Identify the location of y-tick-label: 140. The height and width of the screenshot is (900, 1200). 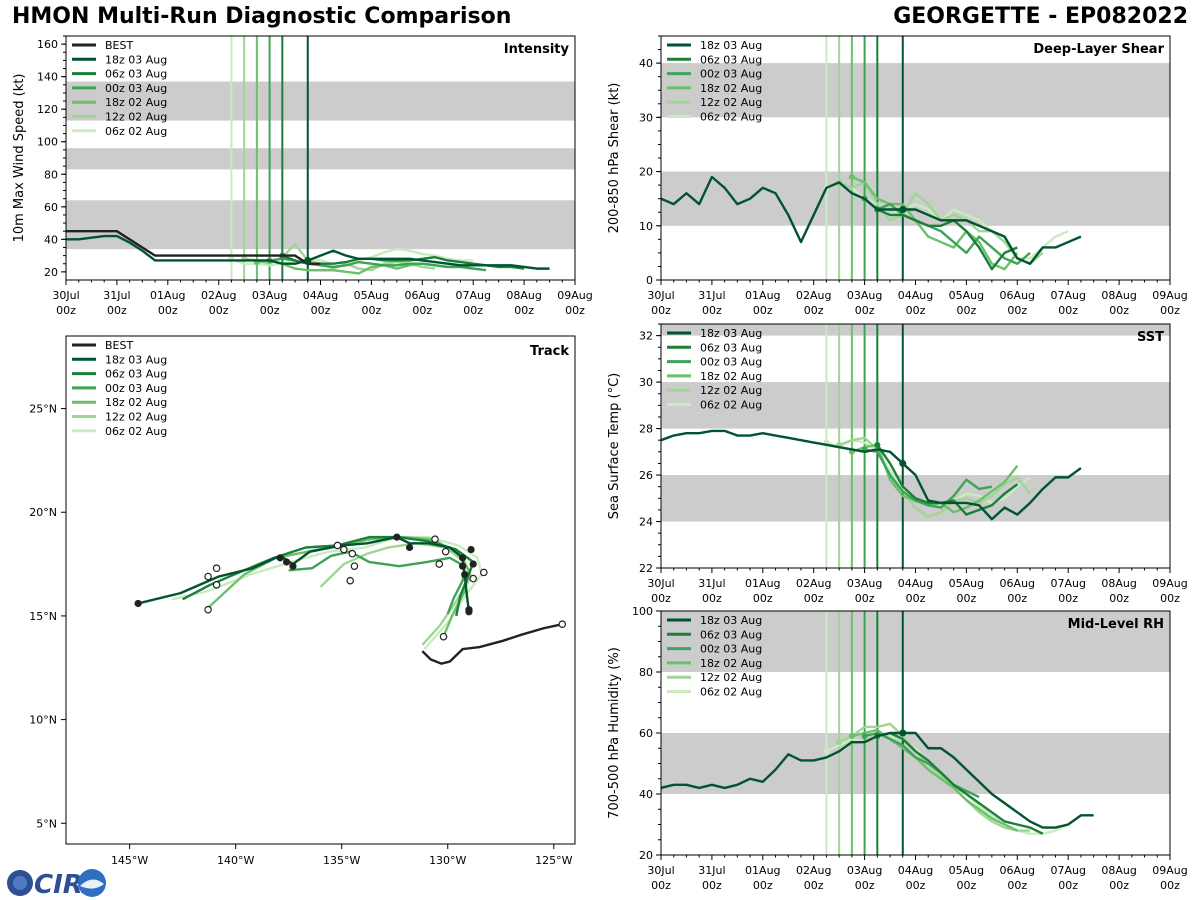
(47, 77).